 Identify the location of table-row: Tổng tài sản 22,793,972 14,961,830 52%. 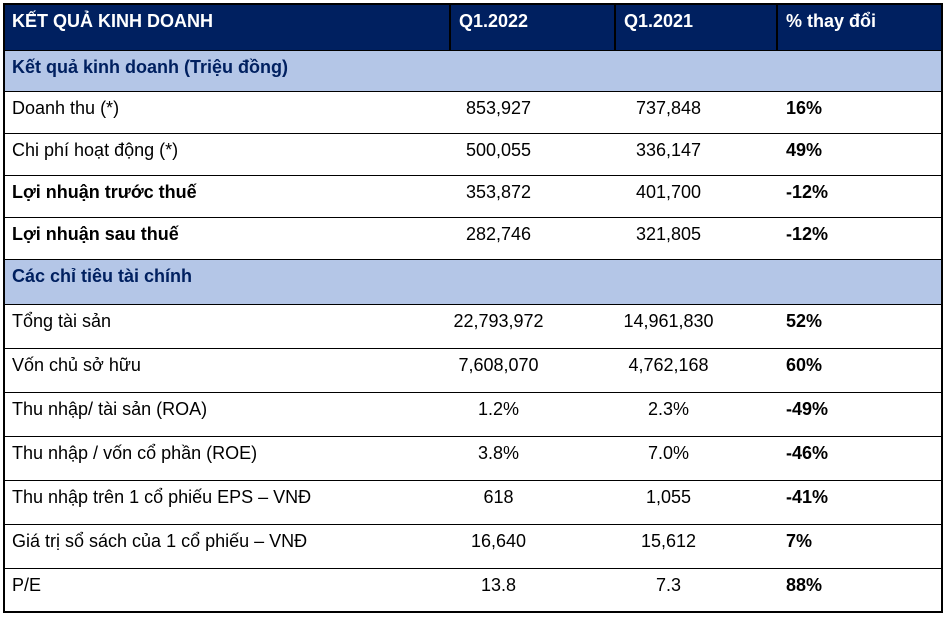
(473, 326).